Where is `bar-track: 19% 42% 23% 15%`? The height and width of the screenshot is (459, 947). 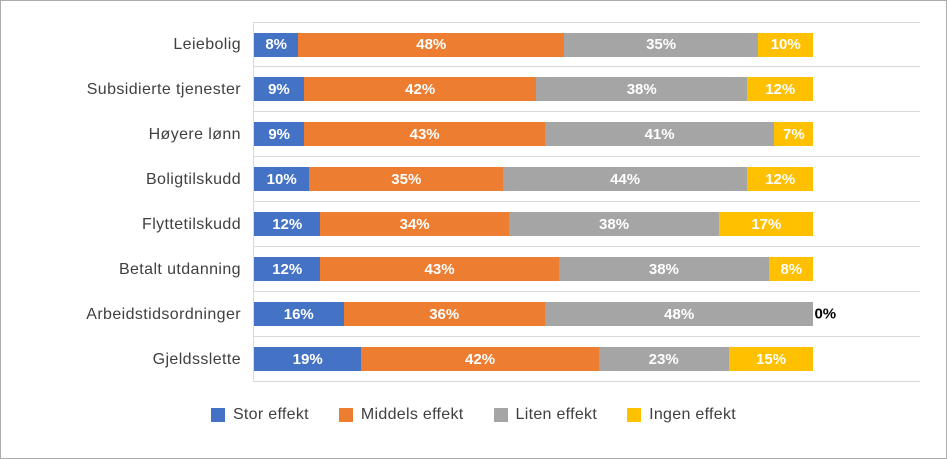 bar-track: 19% 42% 23% 15% is located at coordinates (586, 359).